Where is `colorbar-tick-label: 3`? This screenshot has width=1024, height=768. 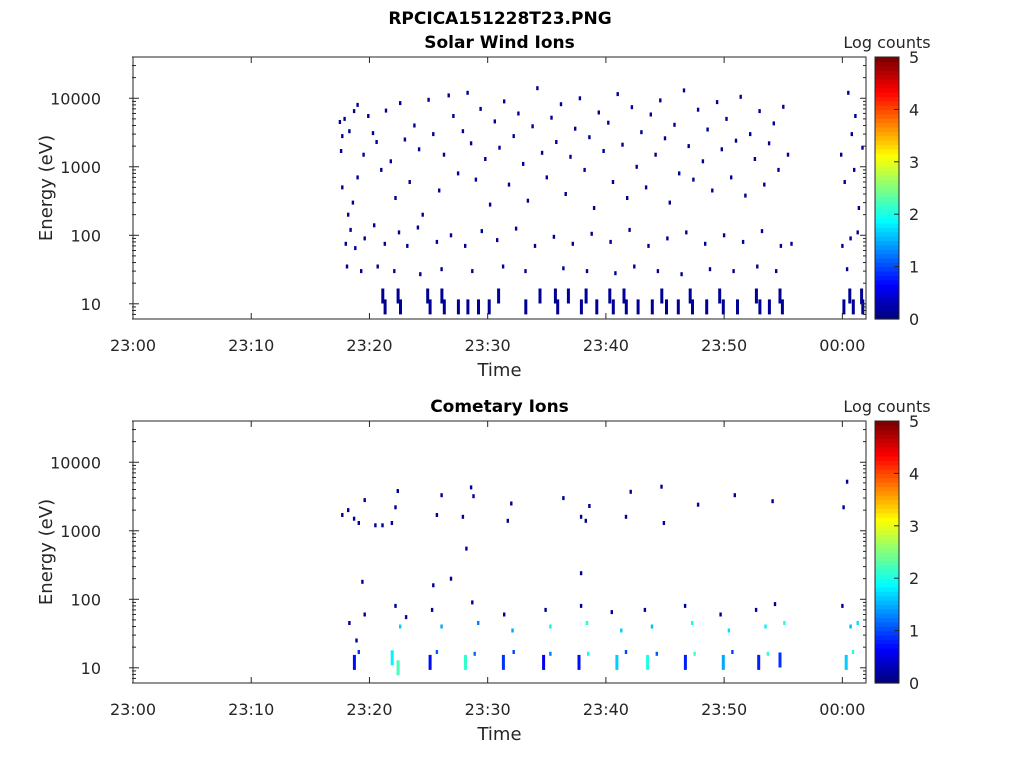
colorbar-tick-label: 3 is located at coordinates (914, 162).